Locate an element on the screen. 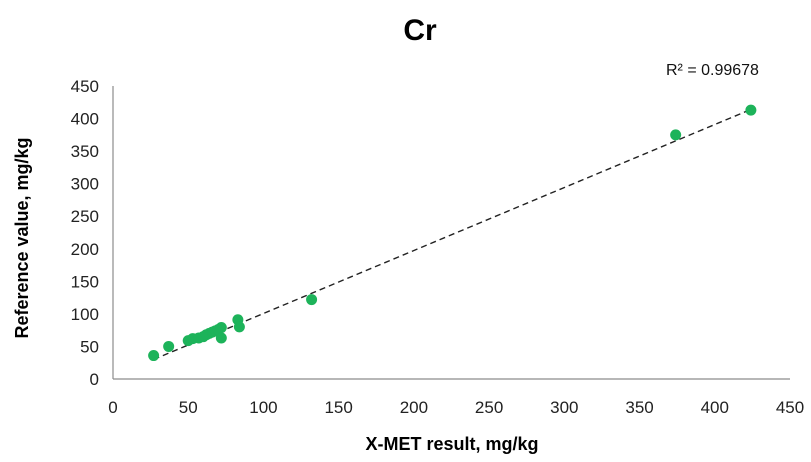 The image size is (811, 462). y-axis-label: Reference value, mg/kg is located at coordinates (22, 237).